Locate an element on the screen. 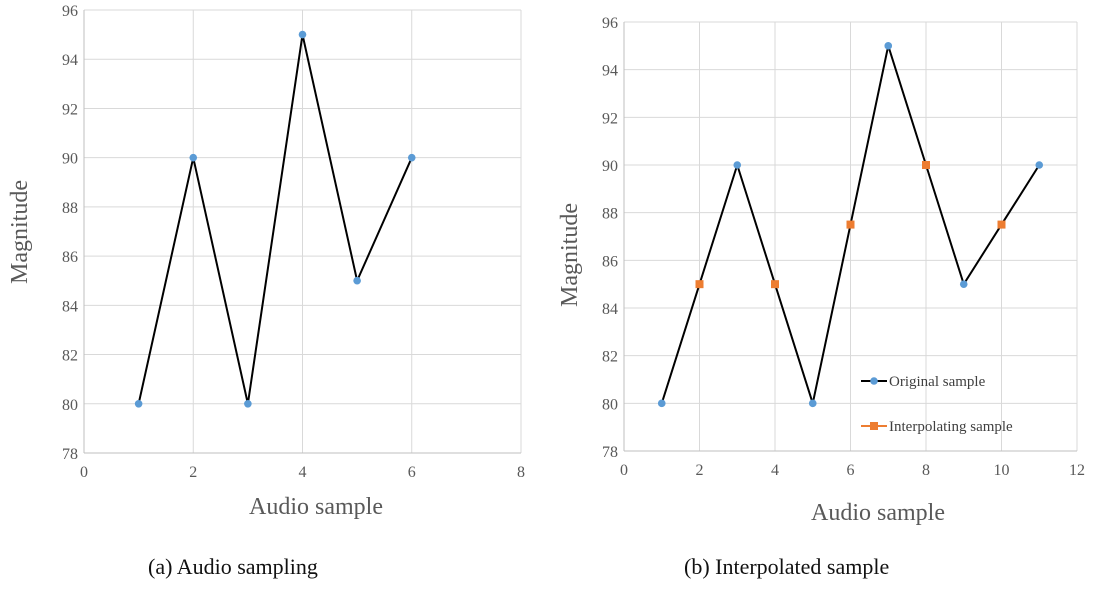 The height and width of the screenshot is (589, 1093). caption-a: (a) Audio sampling is located at coordinates (233, 566).